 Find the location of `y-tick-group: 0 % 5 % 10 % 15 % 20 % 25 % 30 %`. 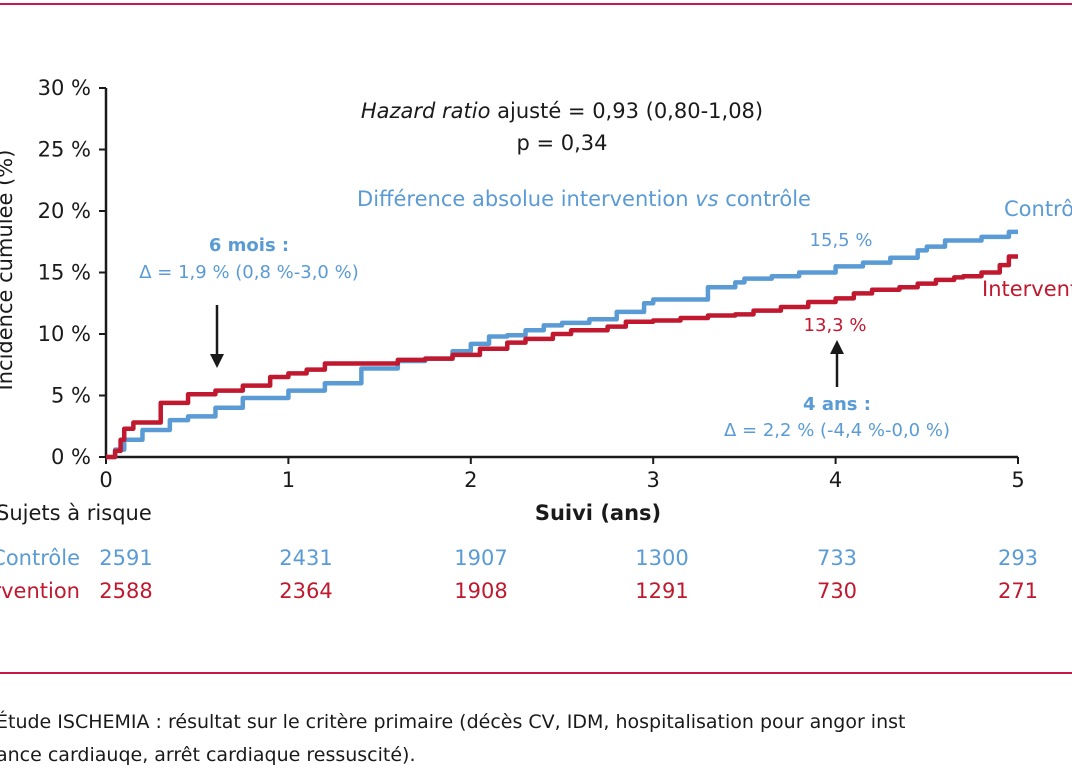

y-tick-group: 0 % 5 % 10 % 15 % 20 % 25 % 30 % is located at coordinates (72, 272).